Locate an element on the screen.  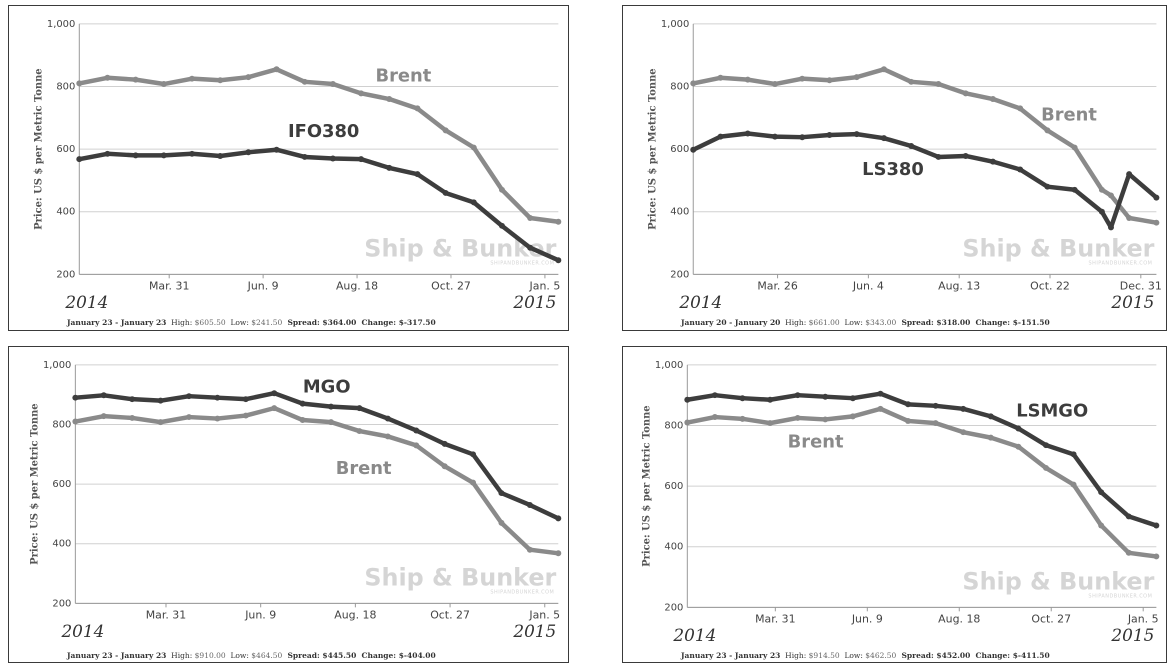
year-start-label: 2014 is located at coordinates (694, 635).